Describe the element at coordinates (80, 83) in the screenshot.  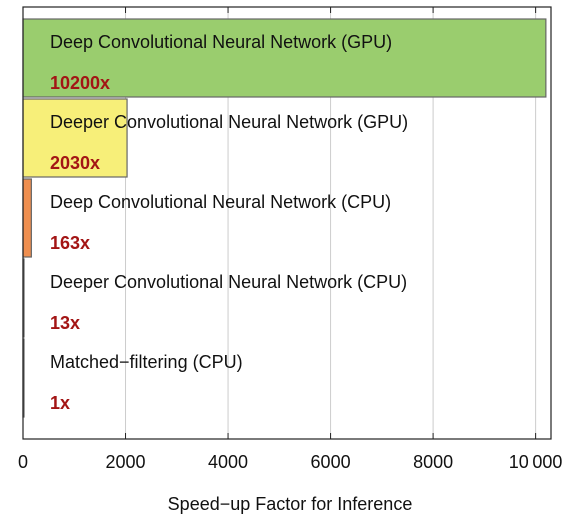
I see `bar-value-label: 10200x` at that location.